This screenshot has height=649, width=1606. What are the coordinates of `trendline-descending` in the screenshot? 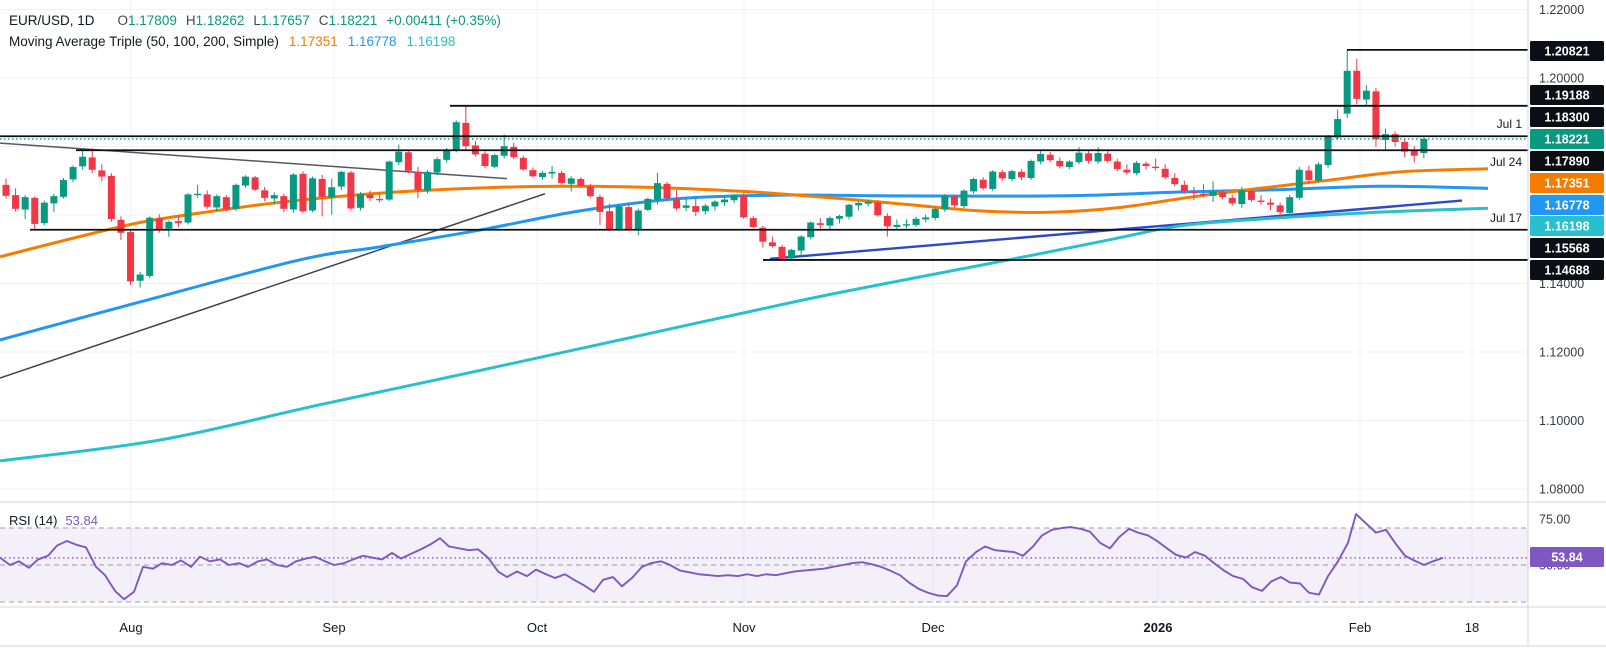 It's located at (254, 161).